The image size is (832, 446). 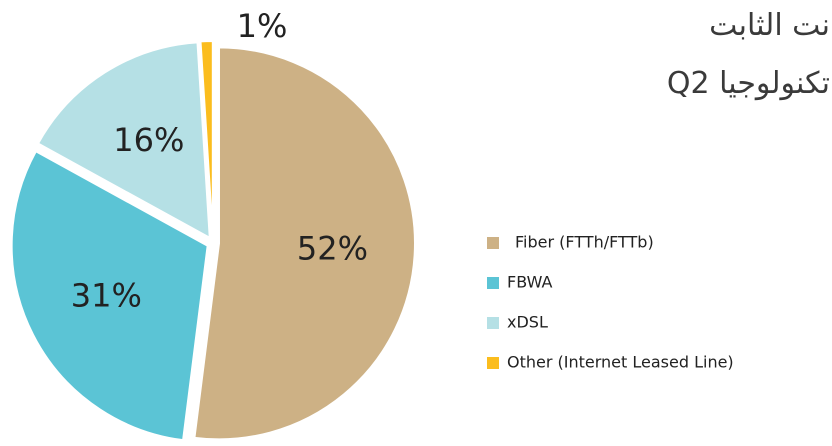 What do you see at coordinates (148, 140) in the screenshot?
I see `slice-label: 16%` at bounding box center [148, 140].